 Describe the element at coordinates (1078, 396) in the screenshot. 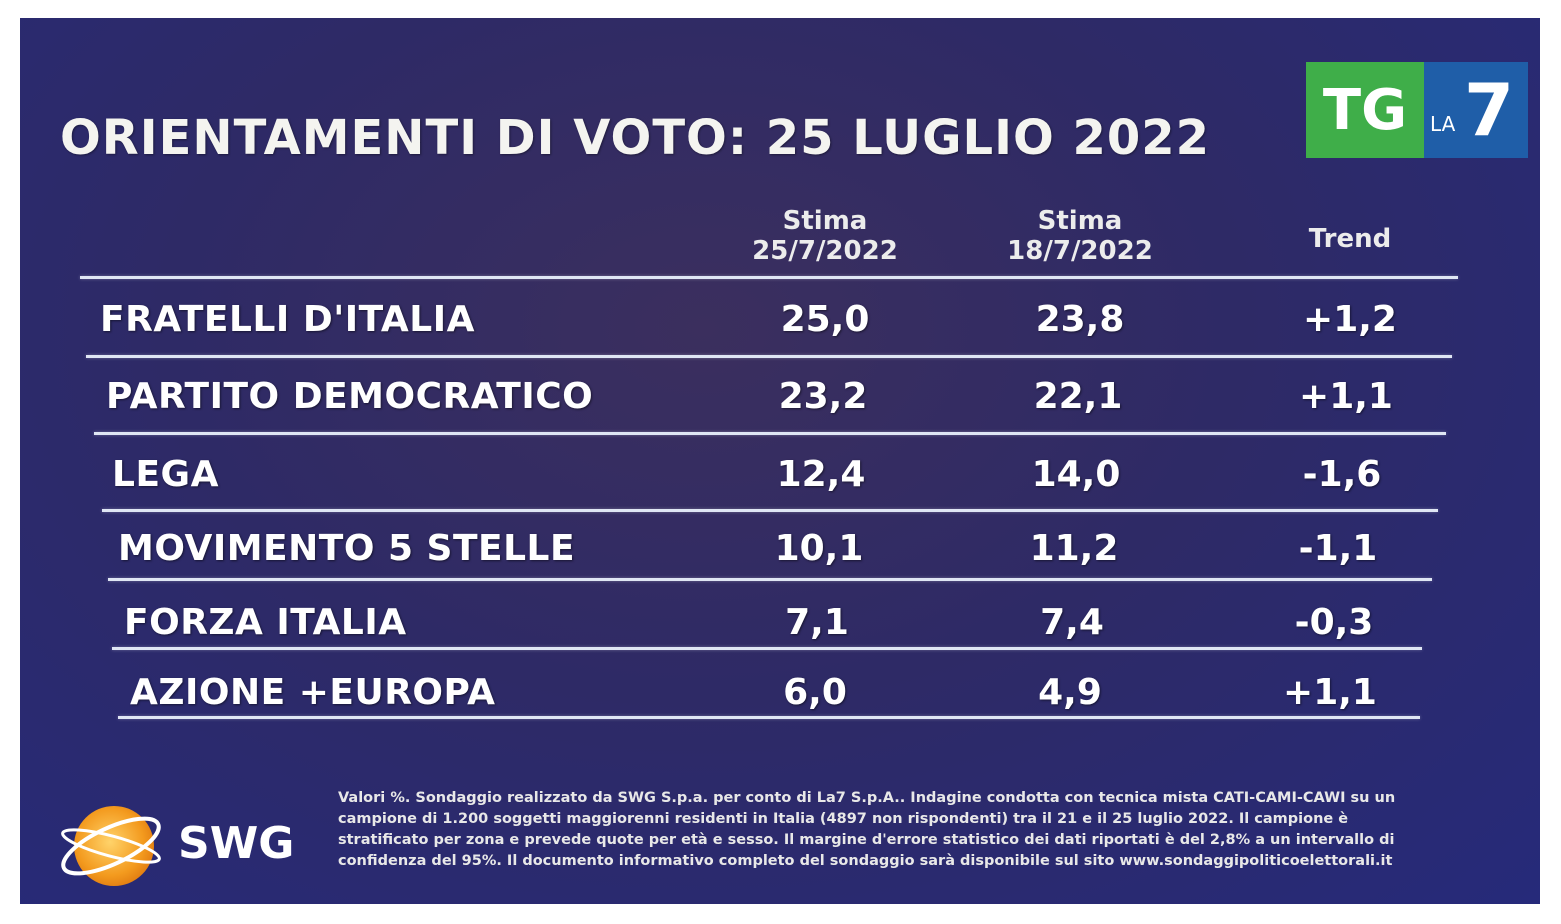

I see `value-previous: 22,1` at that location.